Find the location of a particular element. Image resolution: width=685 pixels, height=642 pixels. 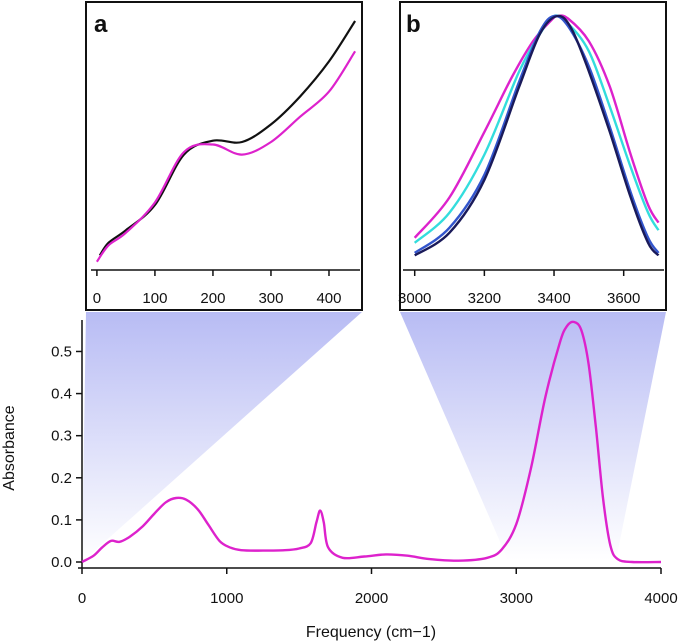

inset-a-tick-labels: 0 100 200 300 400 is located at coordinates (217, 298).